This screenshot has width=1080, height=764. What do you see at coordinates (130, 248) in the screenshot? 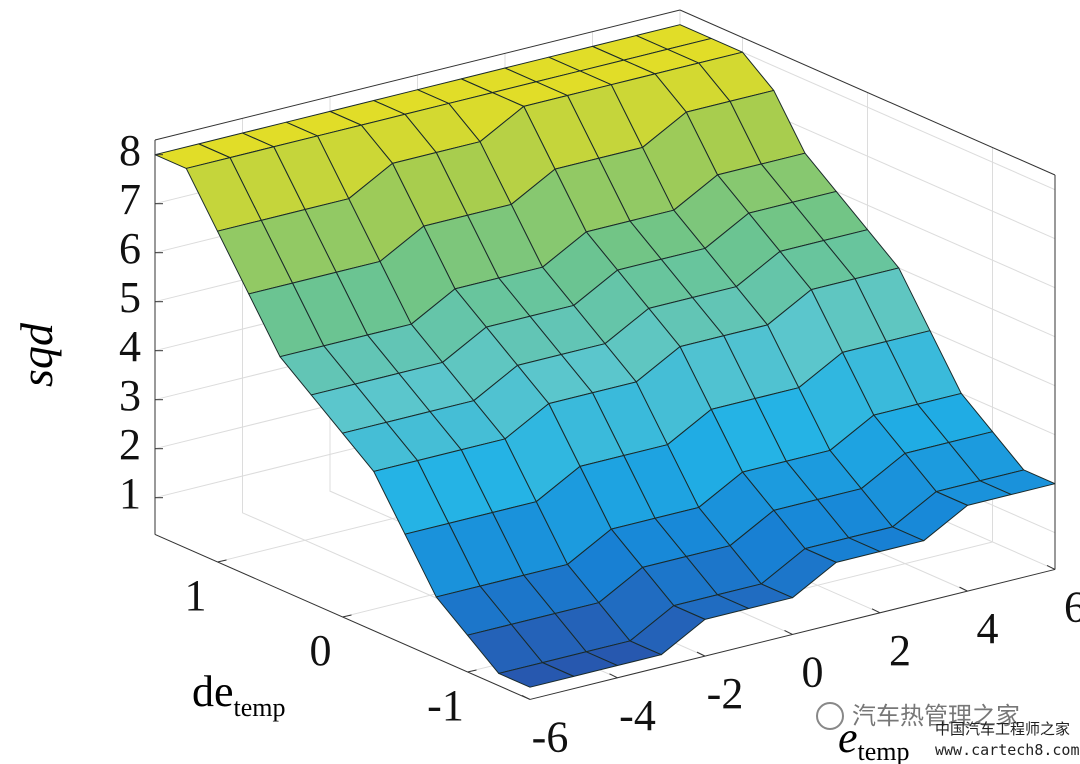
I see `z-tick-label: 6` at bounding box center [130, 248].